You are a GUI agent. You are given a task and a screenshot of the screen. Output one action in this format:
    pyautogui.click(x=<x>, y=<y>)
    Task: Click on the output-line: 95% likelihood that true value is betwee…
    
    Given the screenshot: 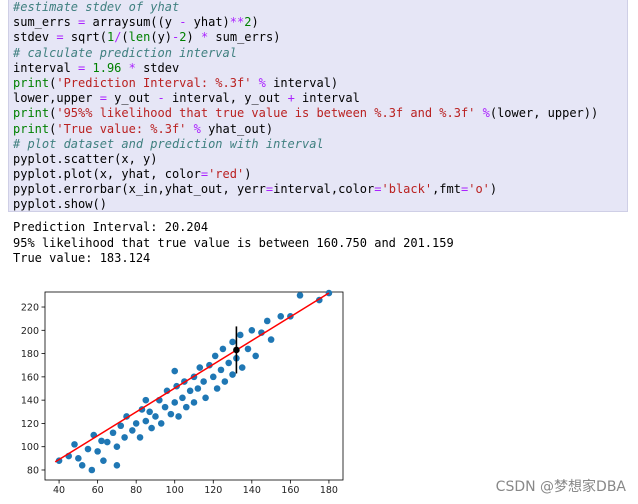 What is the action you would take?
    pyautogui.click(x=233, y=242)
    